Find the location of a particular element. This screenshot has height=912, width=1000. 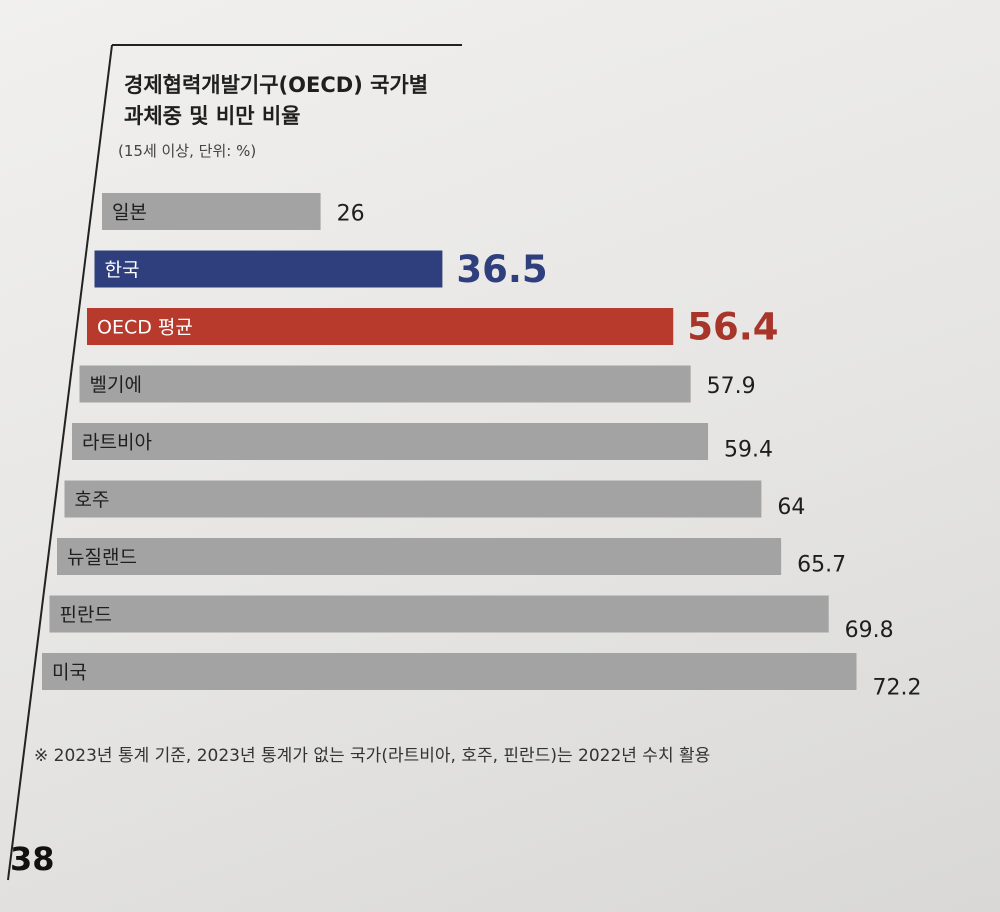

category-label-4: 라트비아 is located at coordinates (117, 443).